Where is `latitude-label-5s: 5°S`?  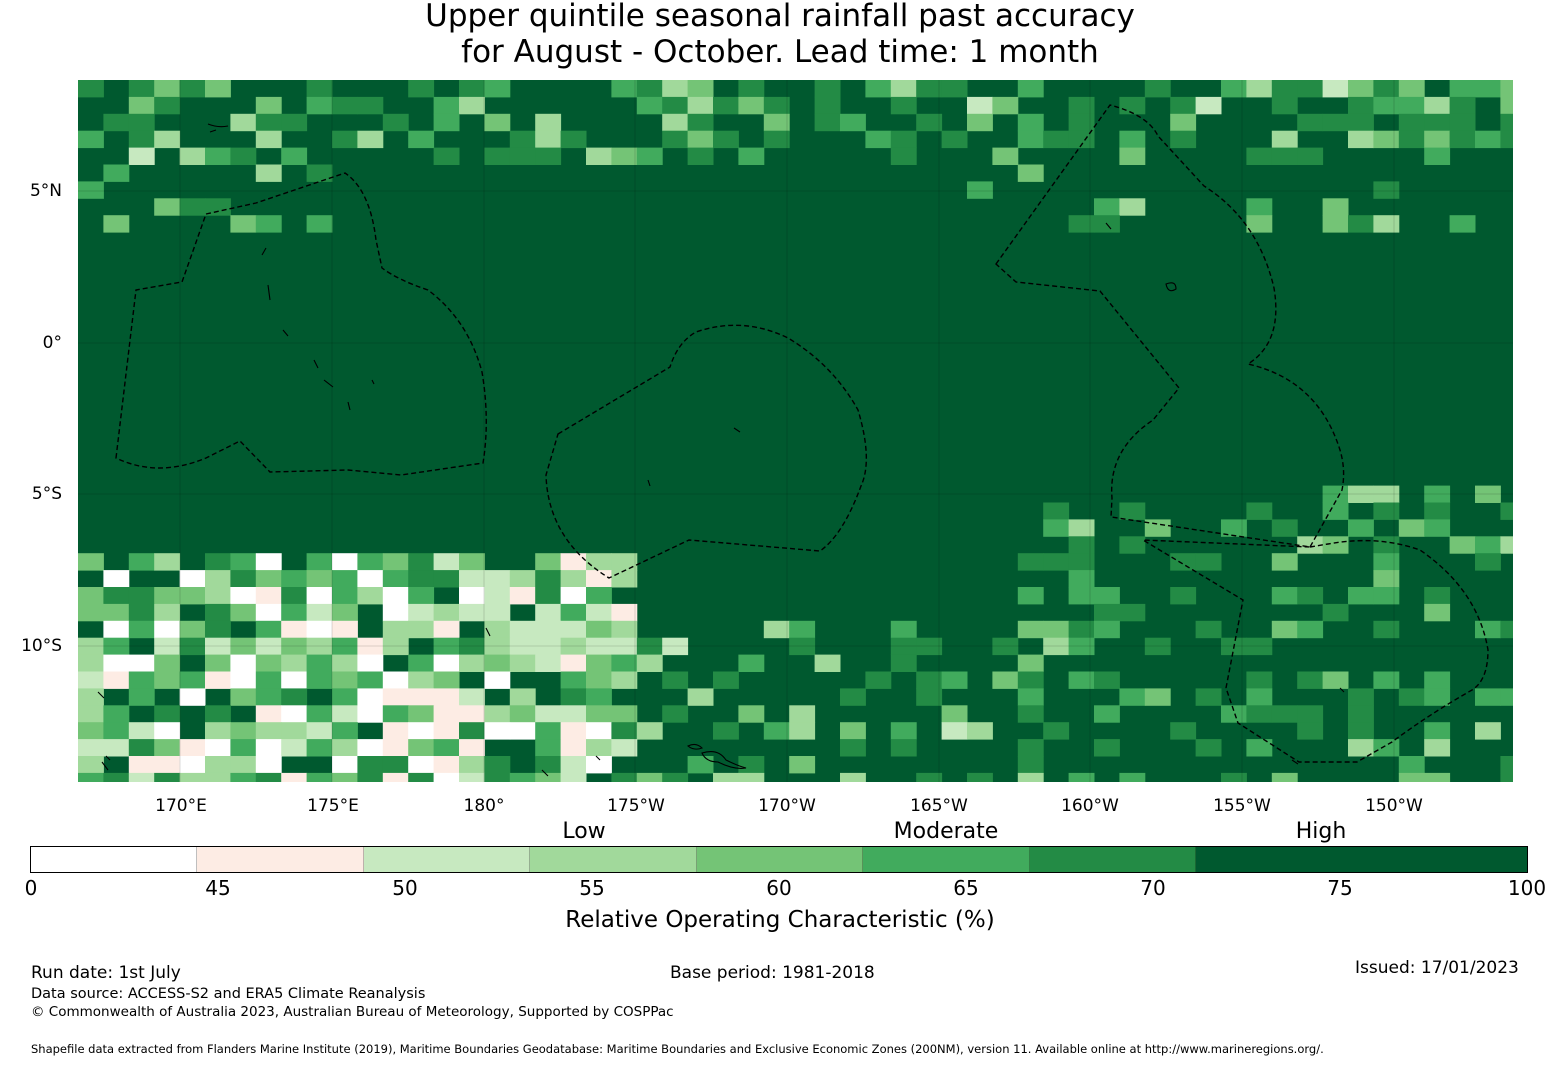
latitude-label-5s: 5°S is located at coordinates (46, 494).